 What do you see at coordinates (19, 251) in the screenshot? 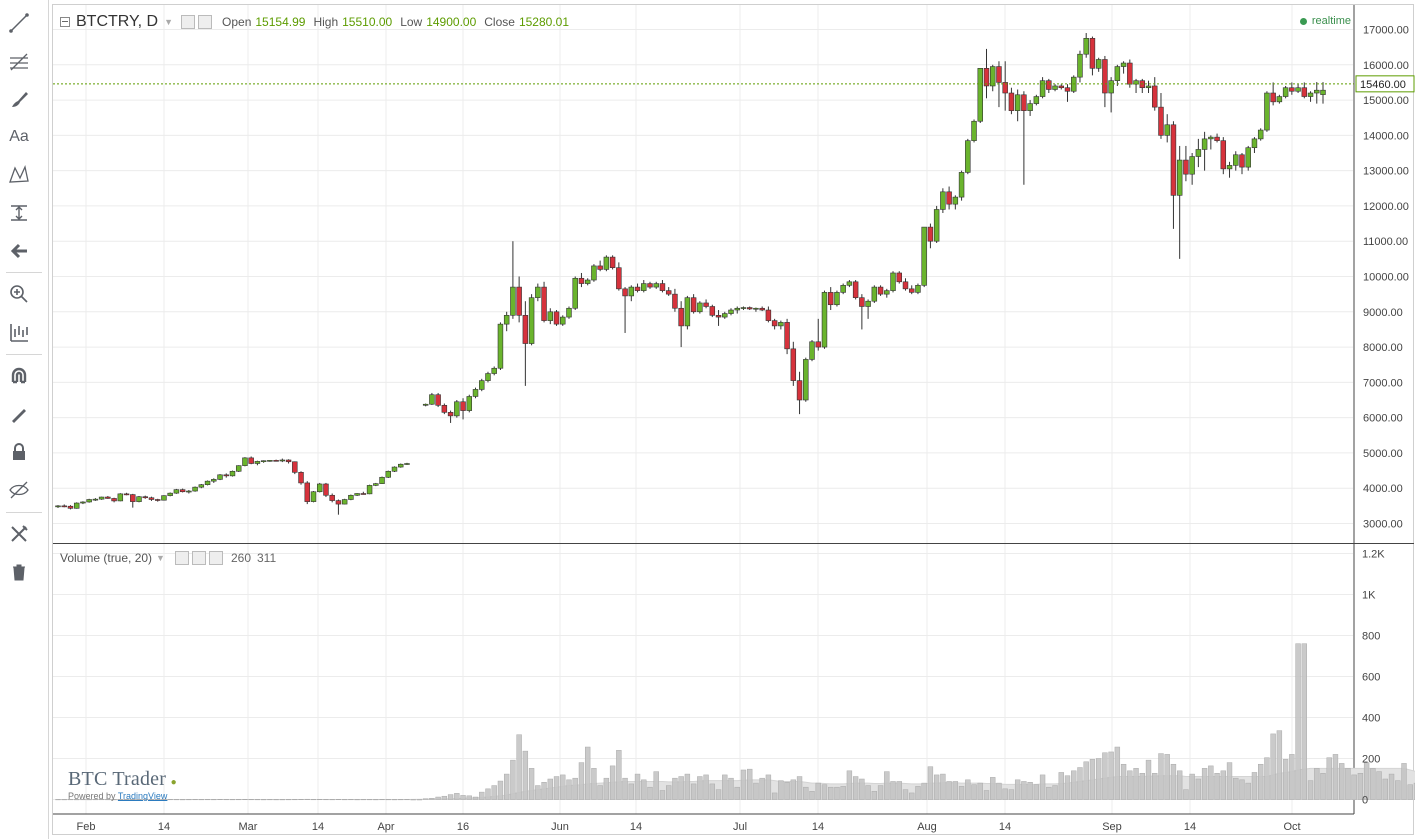
I see `back-arrow-icon` at bounding box center [19, 251].